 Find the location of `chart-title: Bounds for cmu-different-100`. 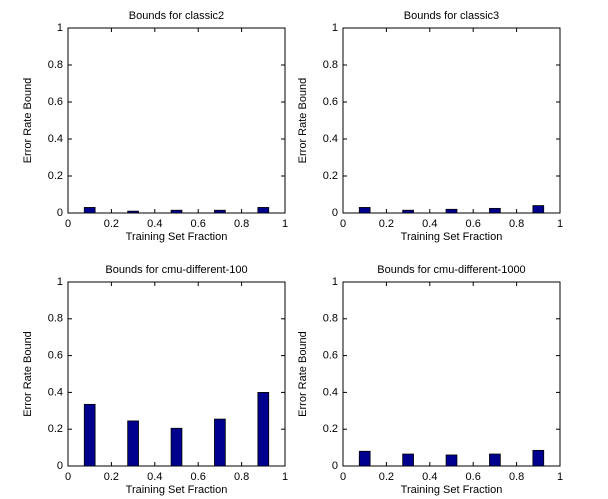

chart-title: Bounds for cmu-different-100 is located at coordinates (176, 270).